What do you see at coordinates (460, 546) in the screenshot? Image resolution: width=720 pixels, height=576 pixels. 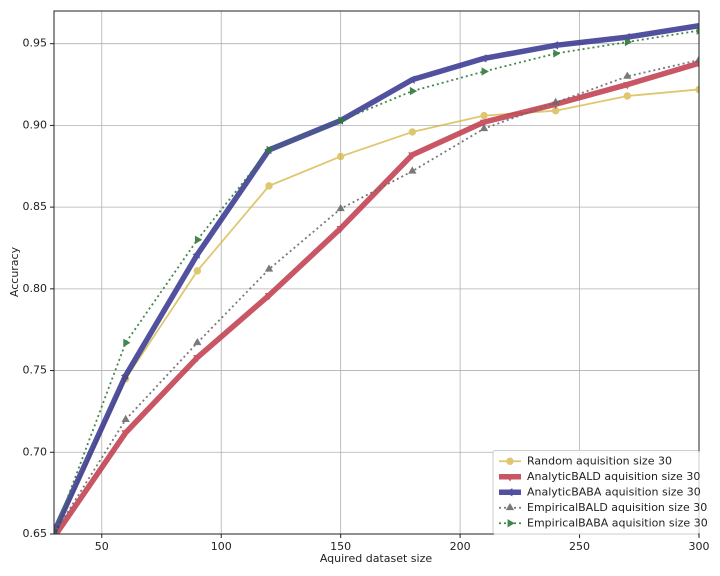 I see `x-tick-label: 200` at bounding box center [460, 546].